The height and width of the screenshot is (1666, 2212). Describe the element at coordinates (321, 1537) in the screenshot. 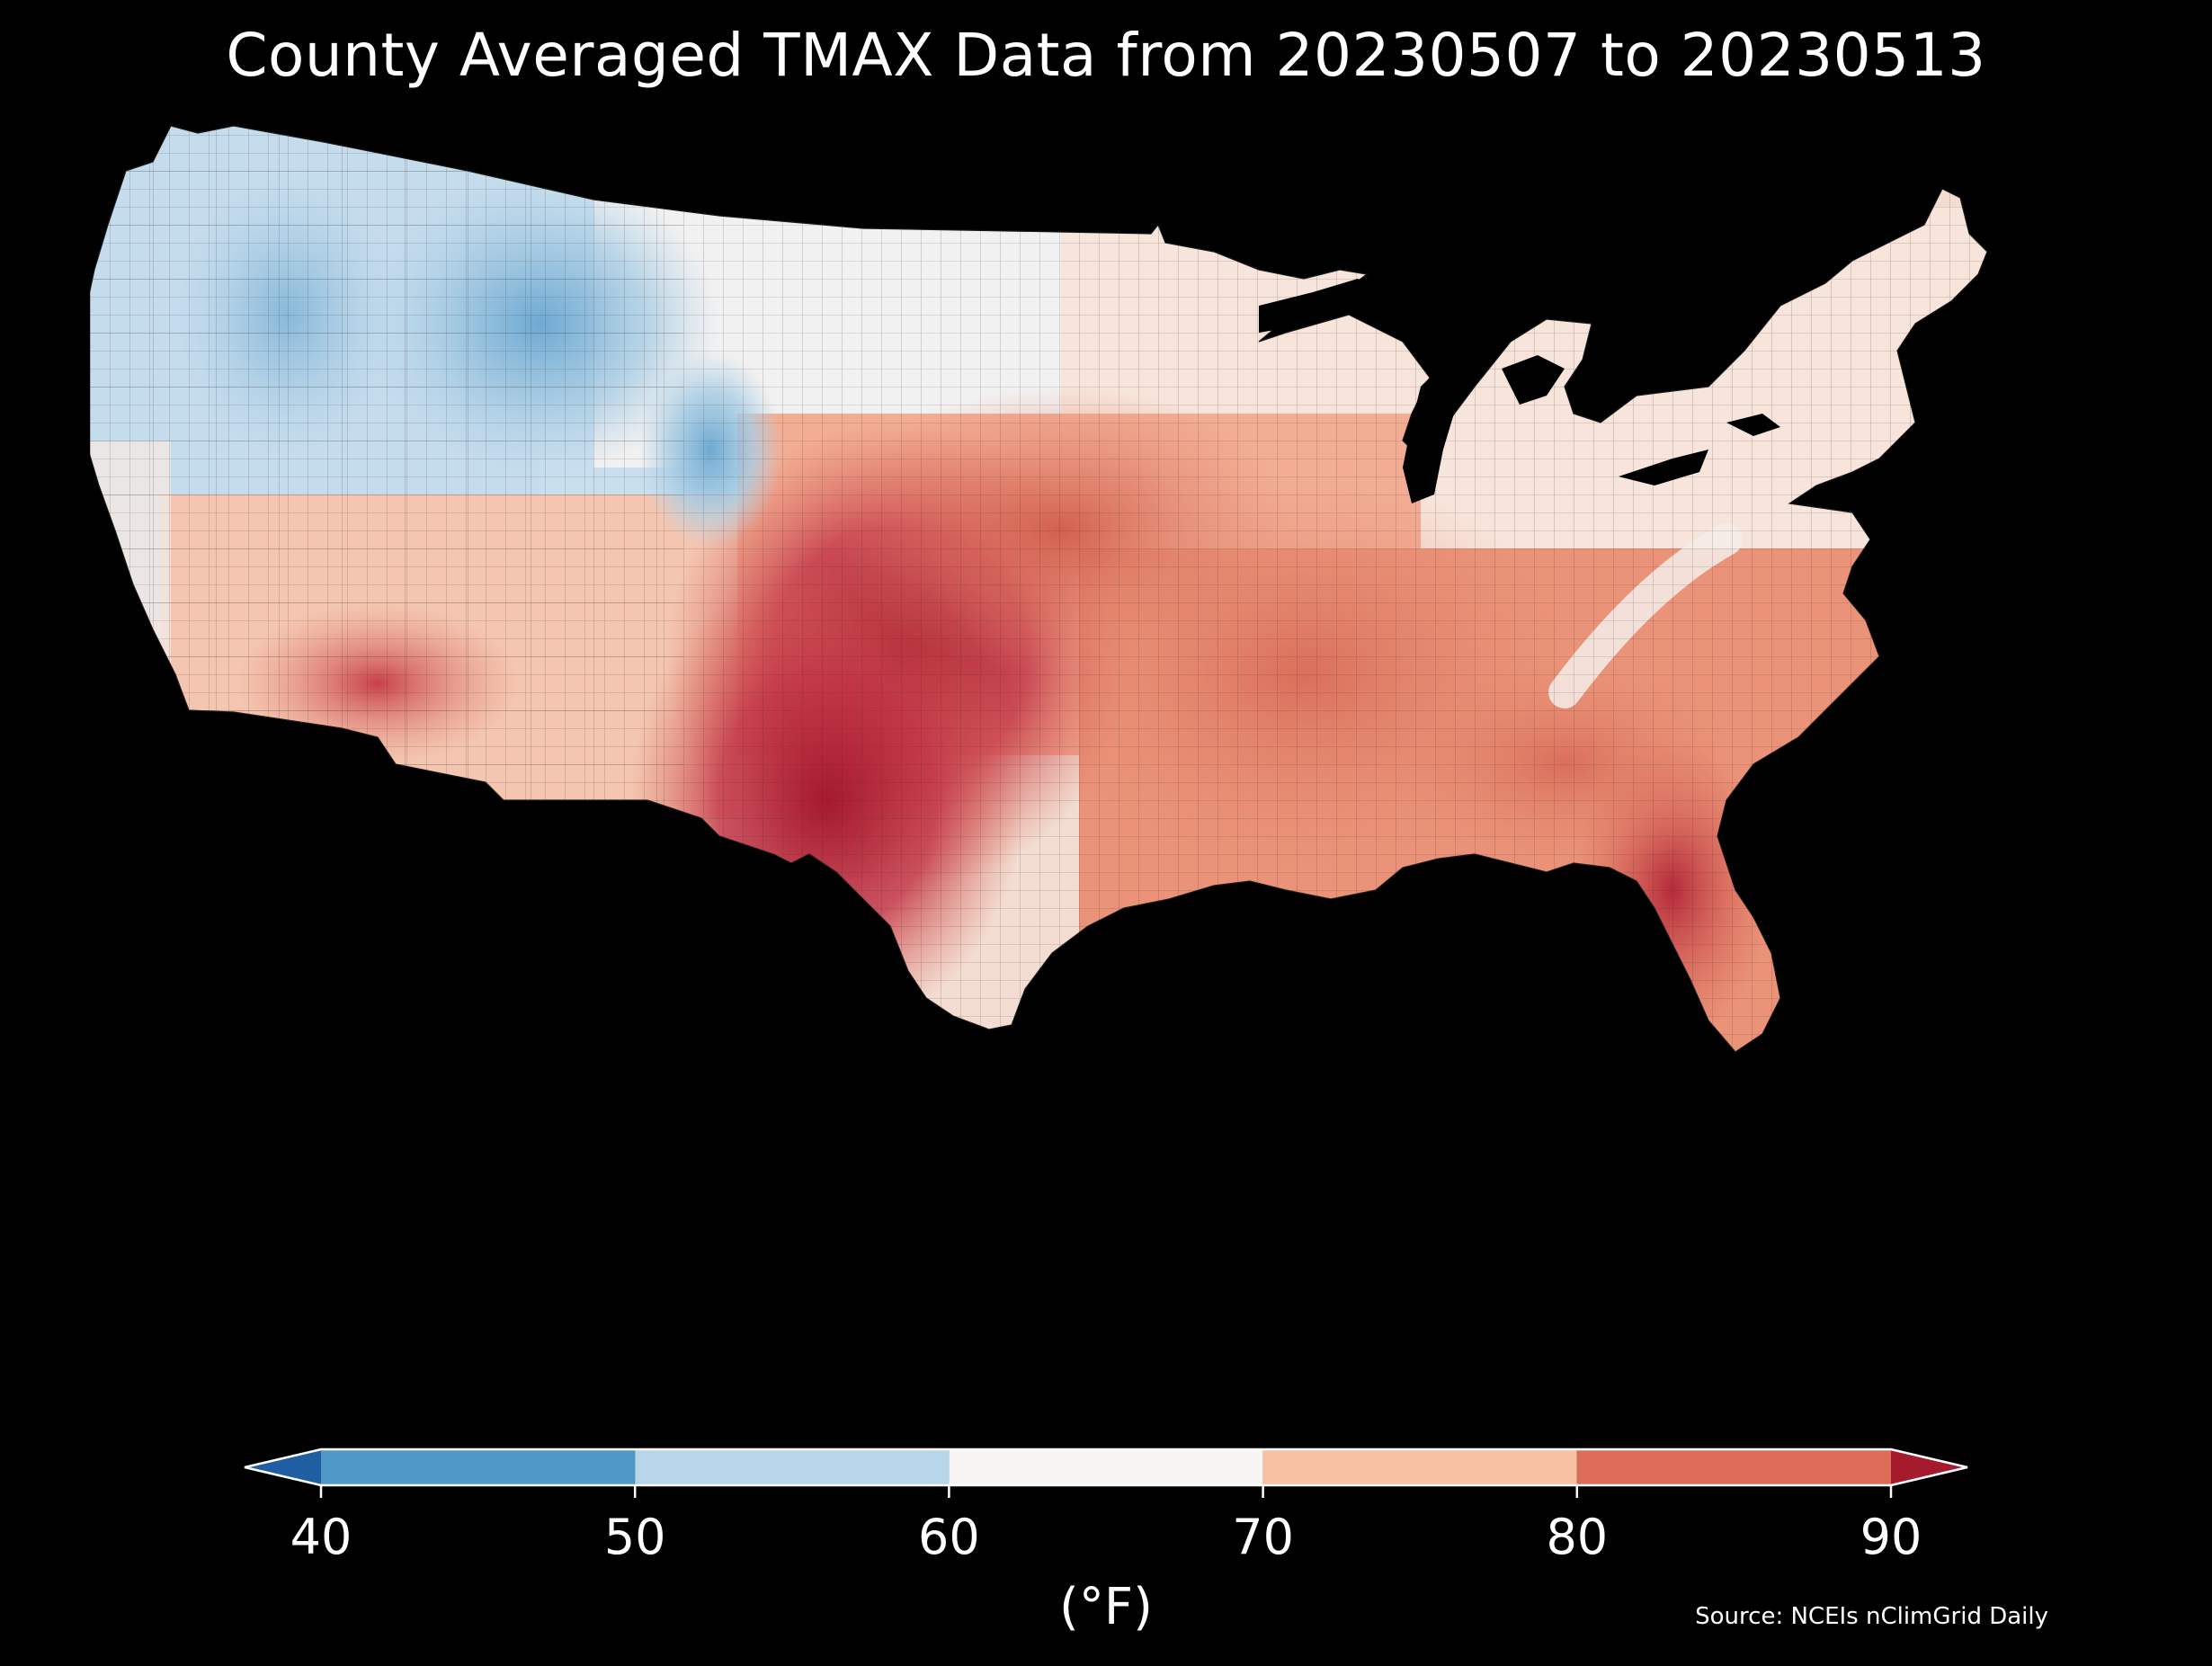

I see `colorbar-tick-label: 40` at that location.